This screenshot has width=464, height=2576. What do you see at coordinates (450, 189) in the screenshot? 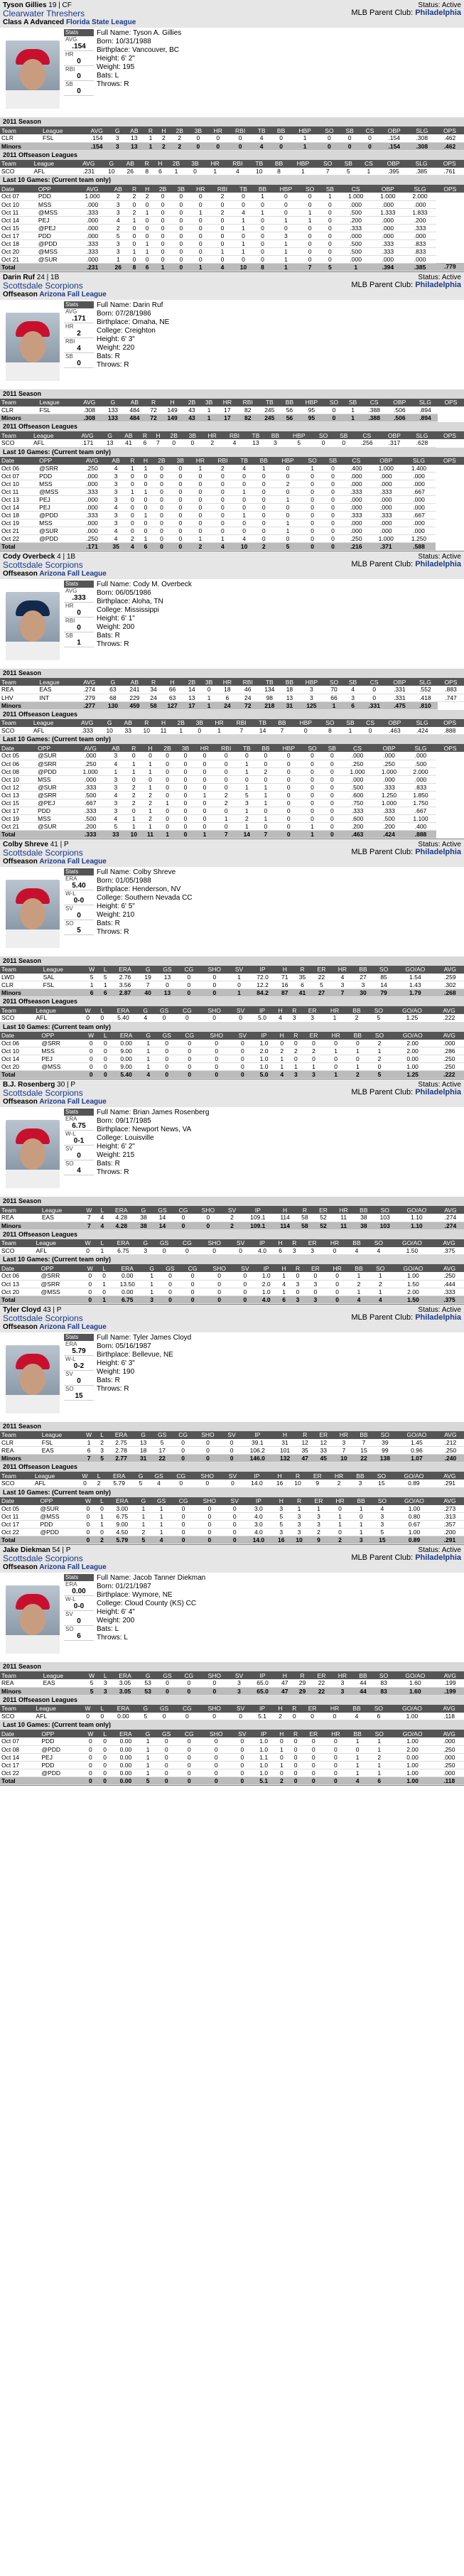
I see `last-games-table-col-header: OPS` at bounding box center [450, 189].